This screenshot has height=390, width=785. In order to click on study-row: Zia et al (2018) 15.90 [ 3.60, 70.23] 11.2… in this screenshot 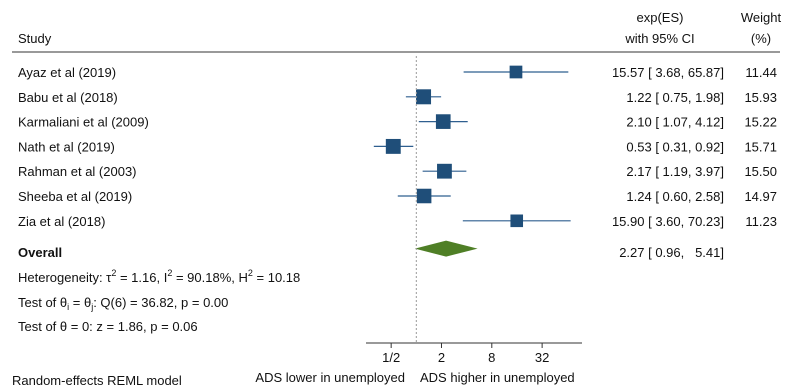, I will do `click(397, 221)`.